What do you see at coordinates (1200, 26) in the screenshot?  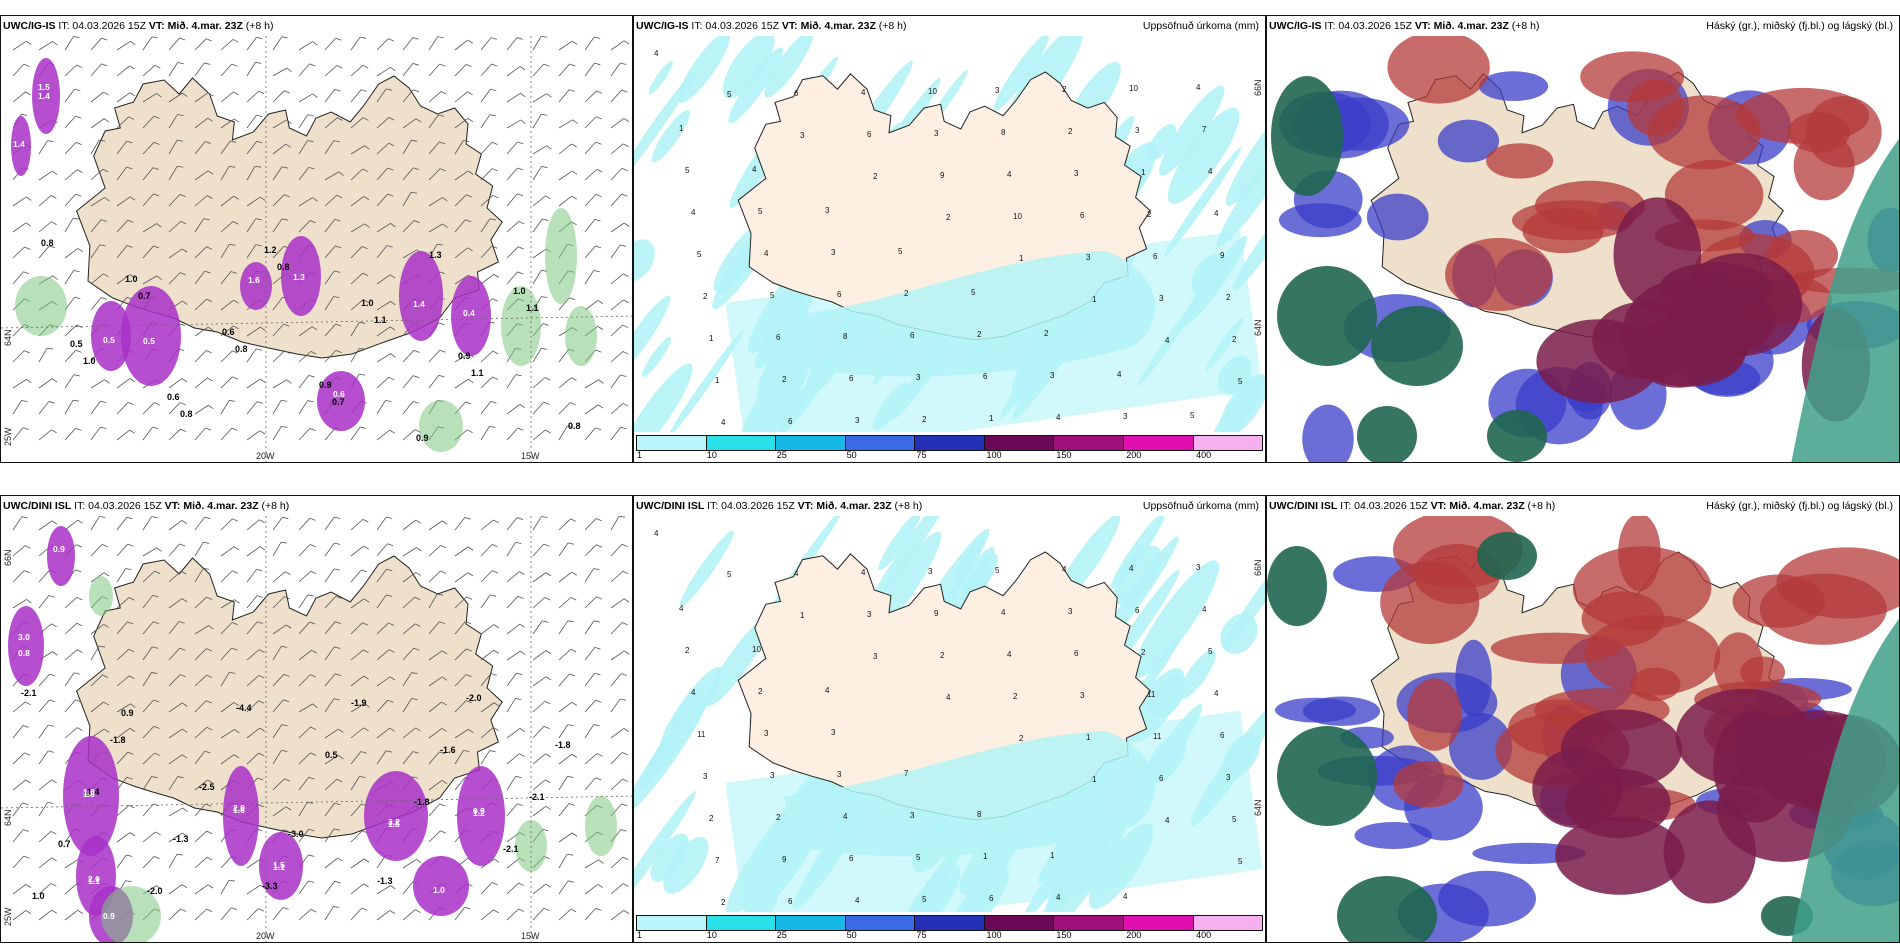 I see `panel-title: Uppsöfnuð úrkoma (mm)` at bounding box center [1200, 26].